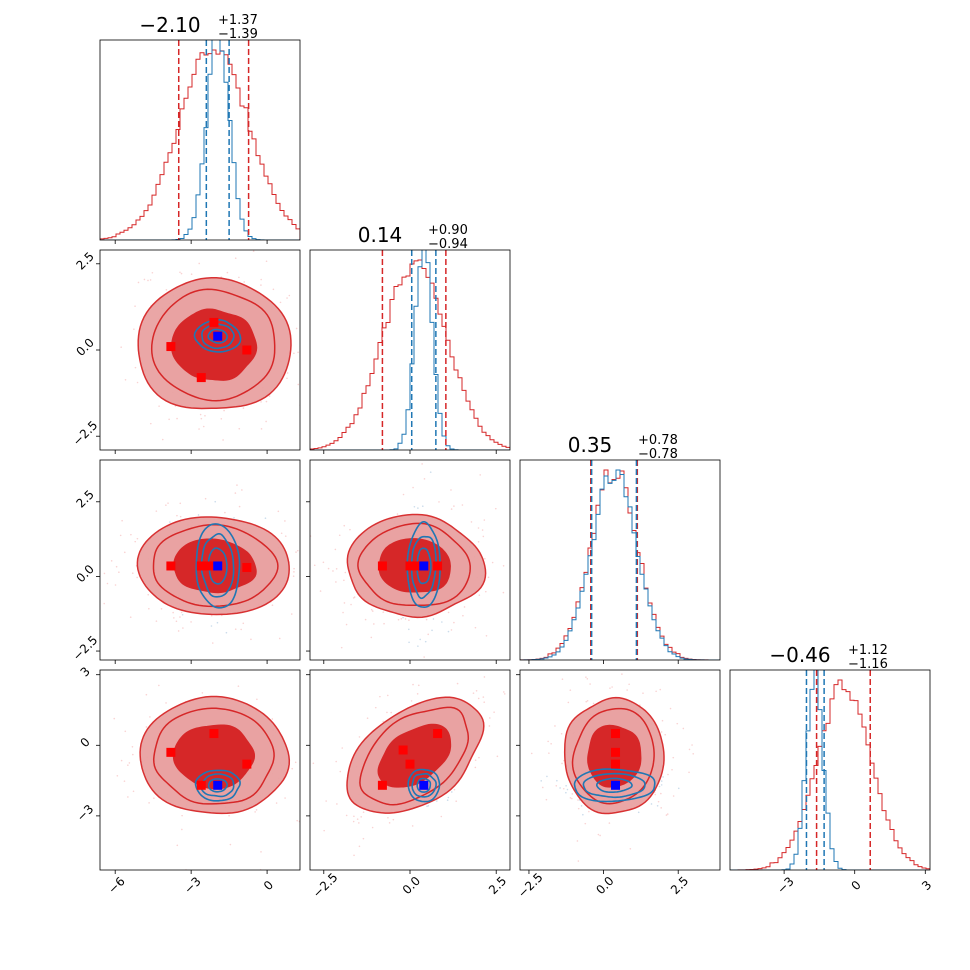  I want to click on x-tick-label-0-0: −6, so click(116, 885).